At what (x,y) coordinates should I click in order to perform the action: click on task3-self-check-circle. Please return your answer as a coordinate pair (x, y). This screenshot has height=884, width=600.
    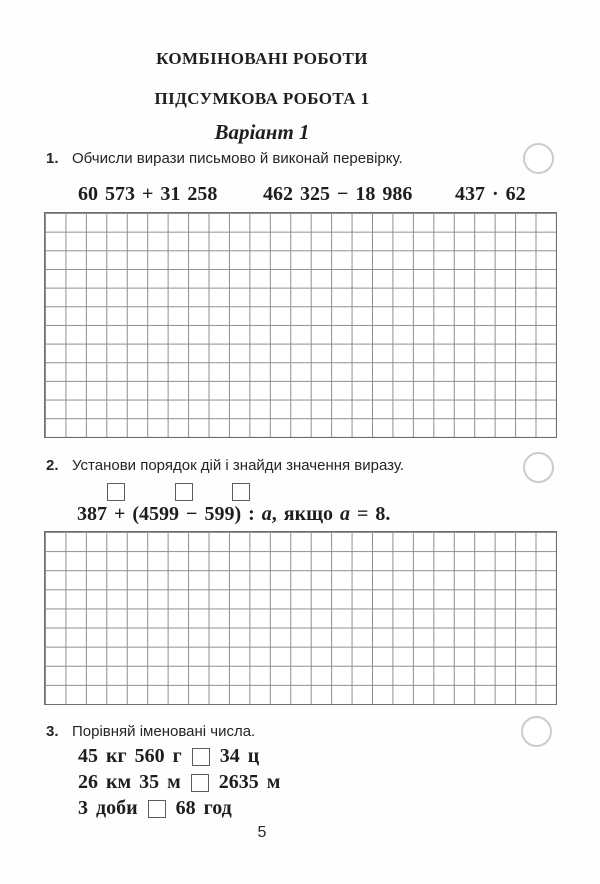
    Looking at the image, I should click on (536, 731).